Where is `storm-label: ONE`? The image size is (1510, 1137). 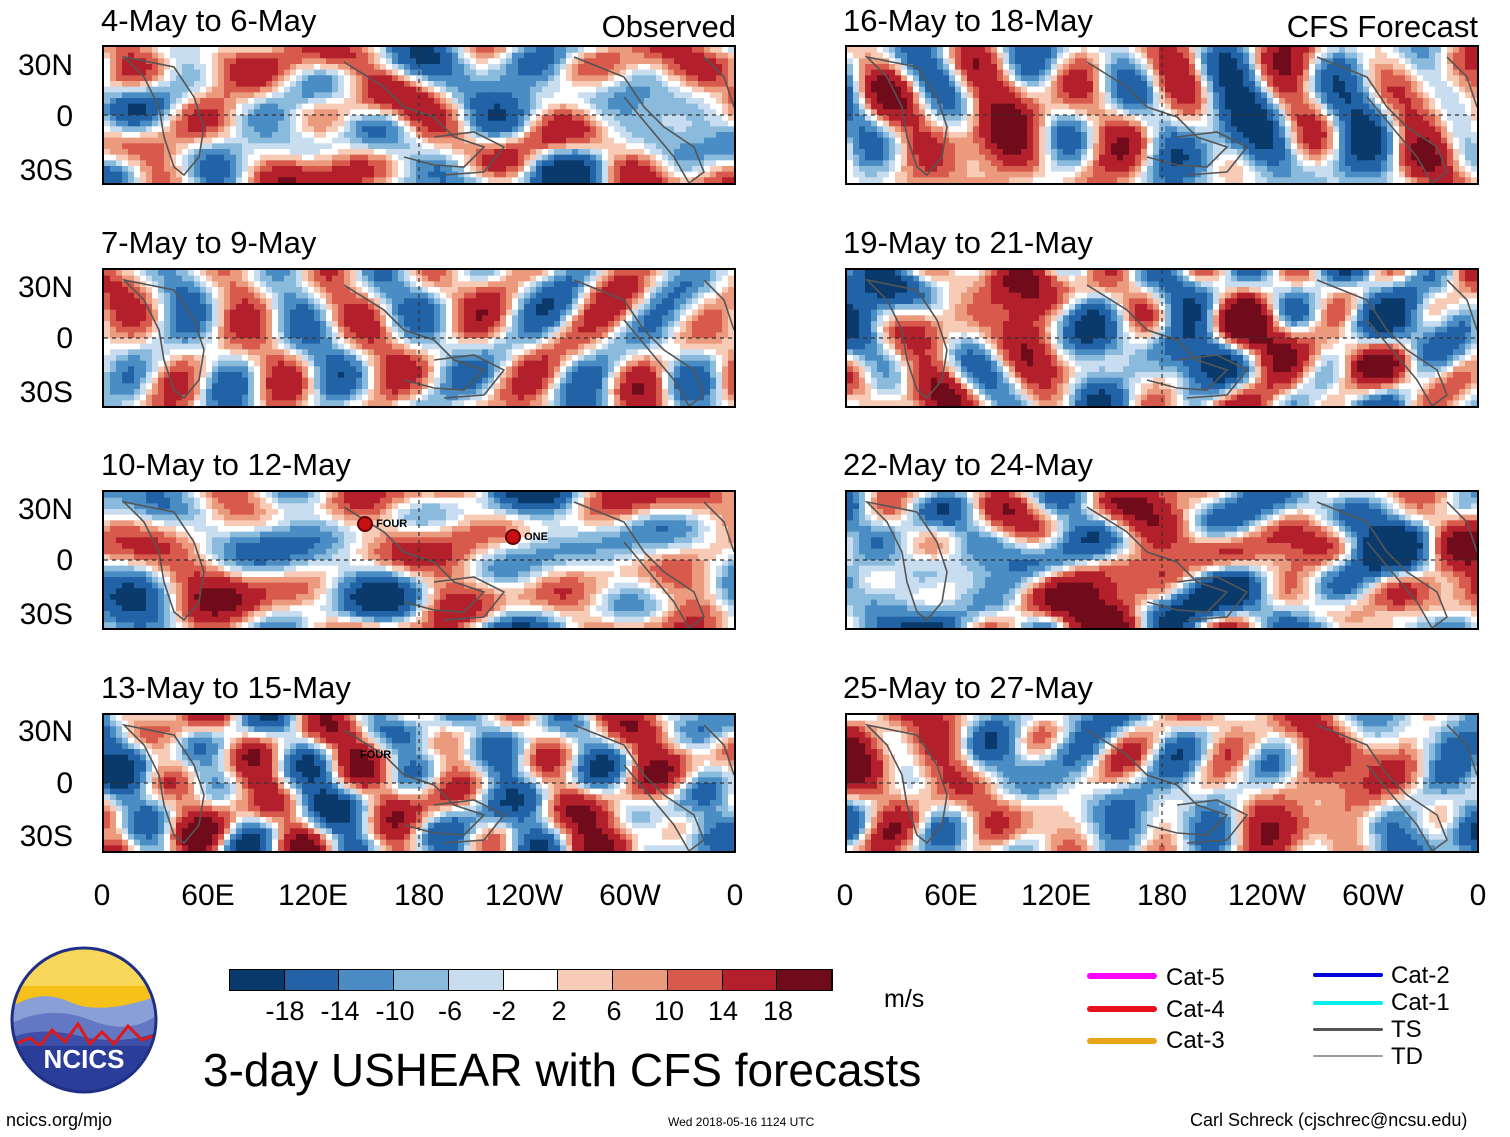
storm-label: ONE is located at coordinates (536, 537).